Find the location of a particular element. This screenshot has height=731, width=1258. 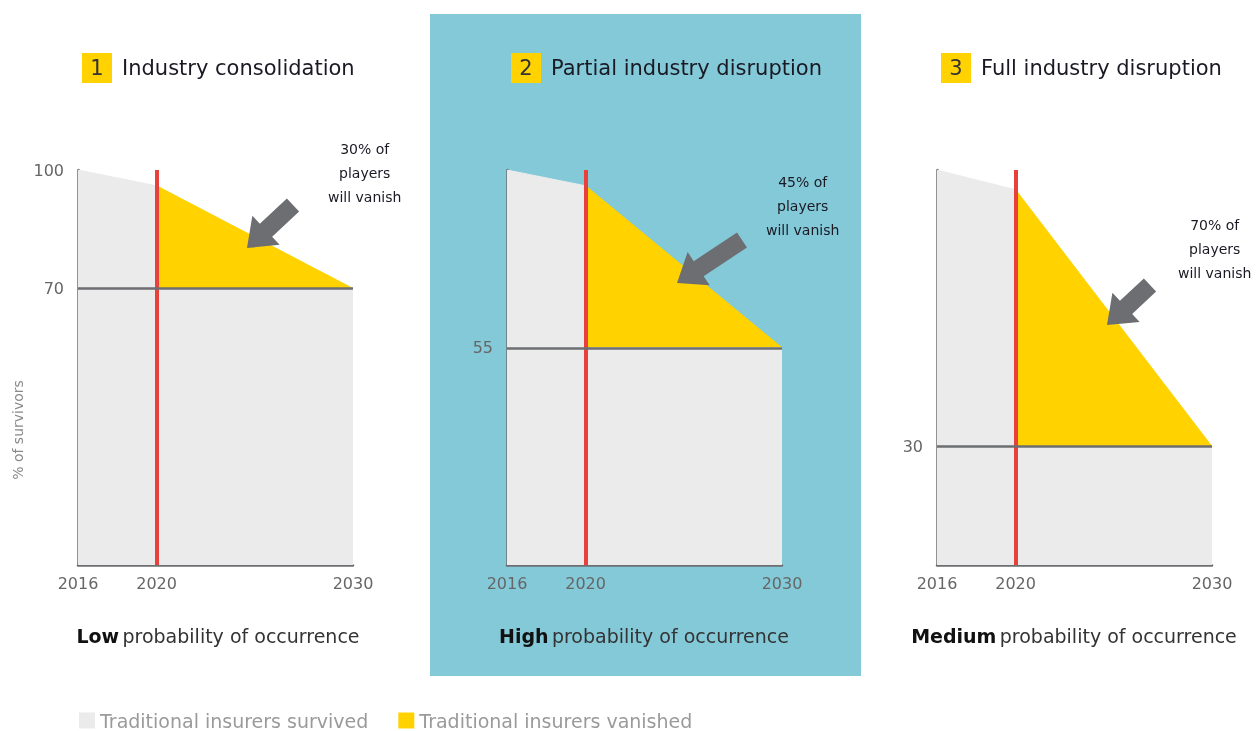

y-axis-title: % of survivors is located at coordinates (18, 430).